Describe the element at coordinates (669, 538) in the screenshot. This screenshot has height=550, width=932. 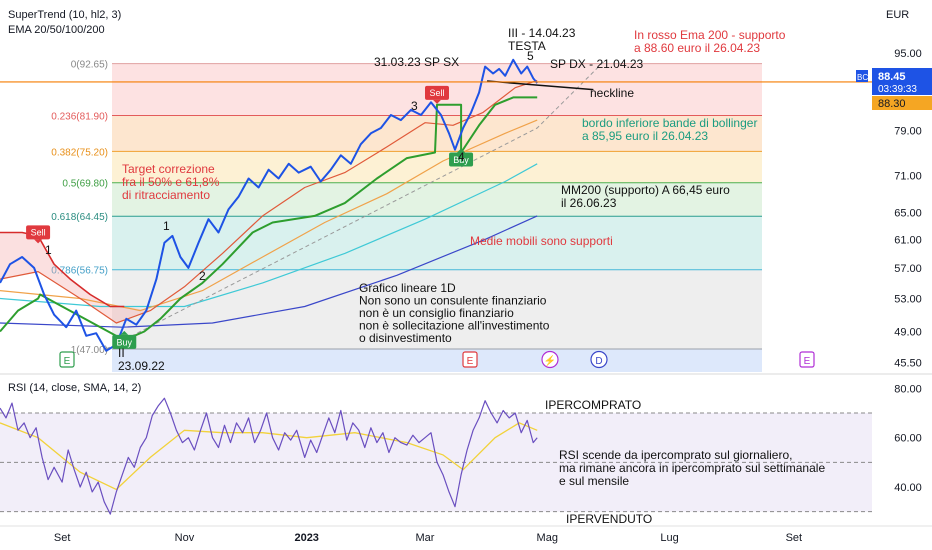
I see `time-tick: Lug` at that location.